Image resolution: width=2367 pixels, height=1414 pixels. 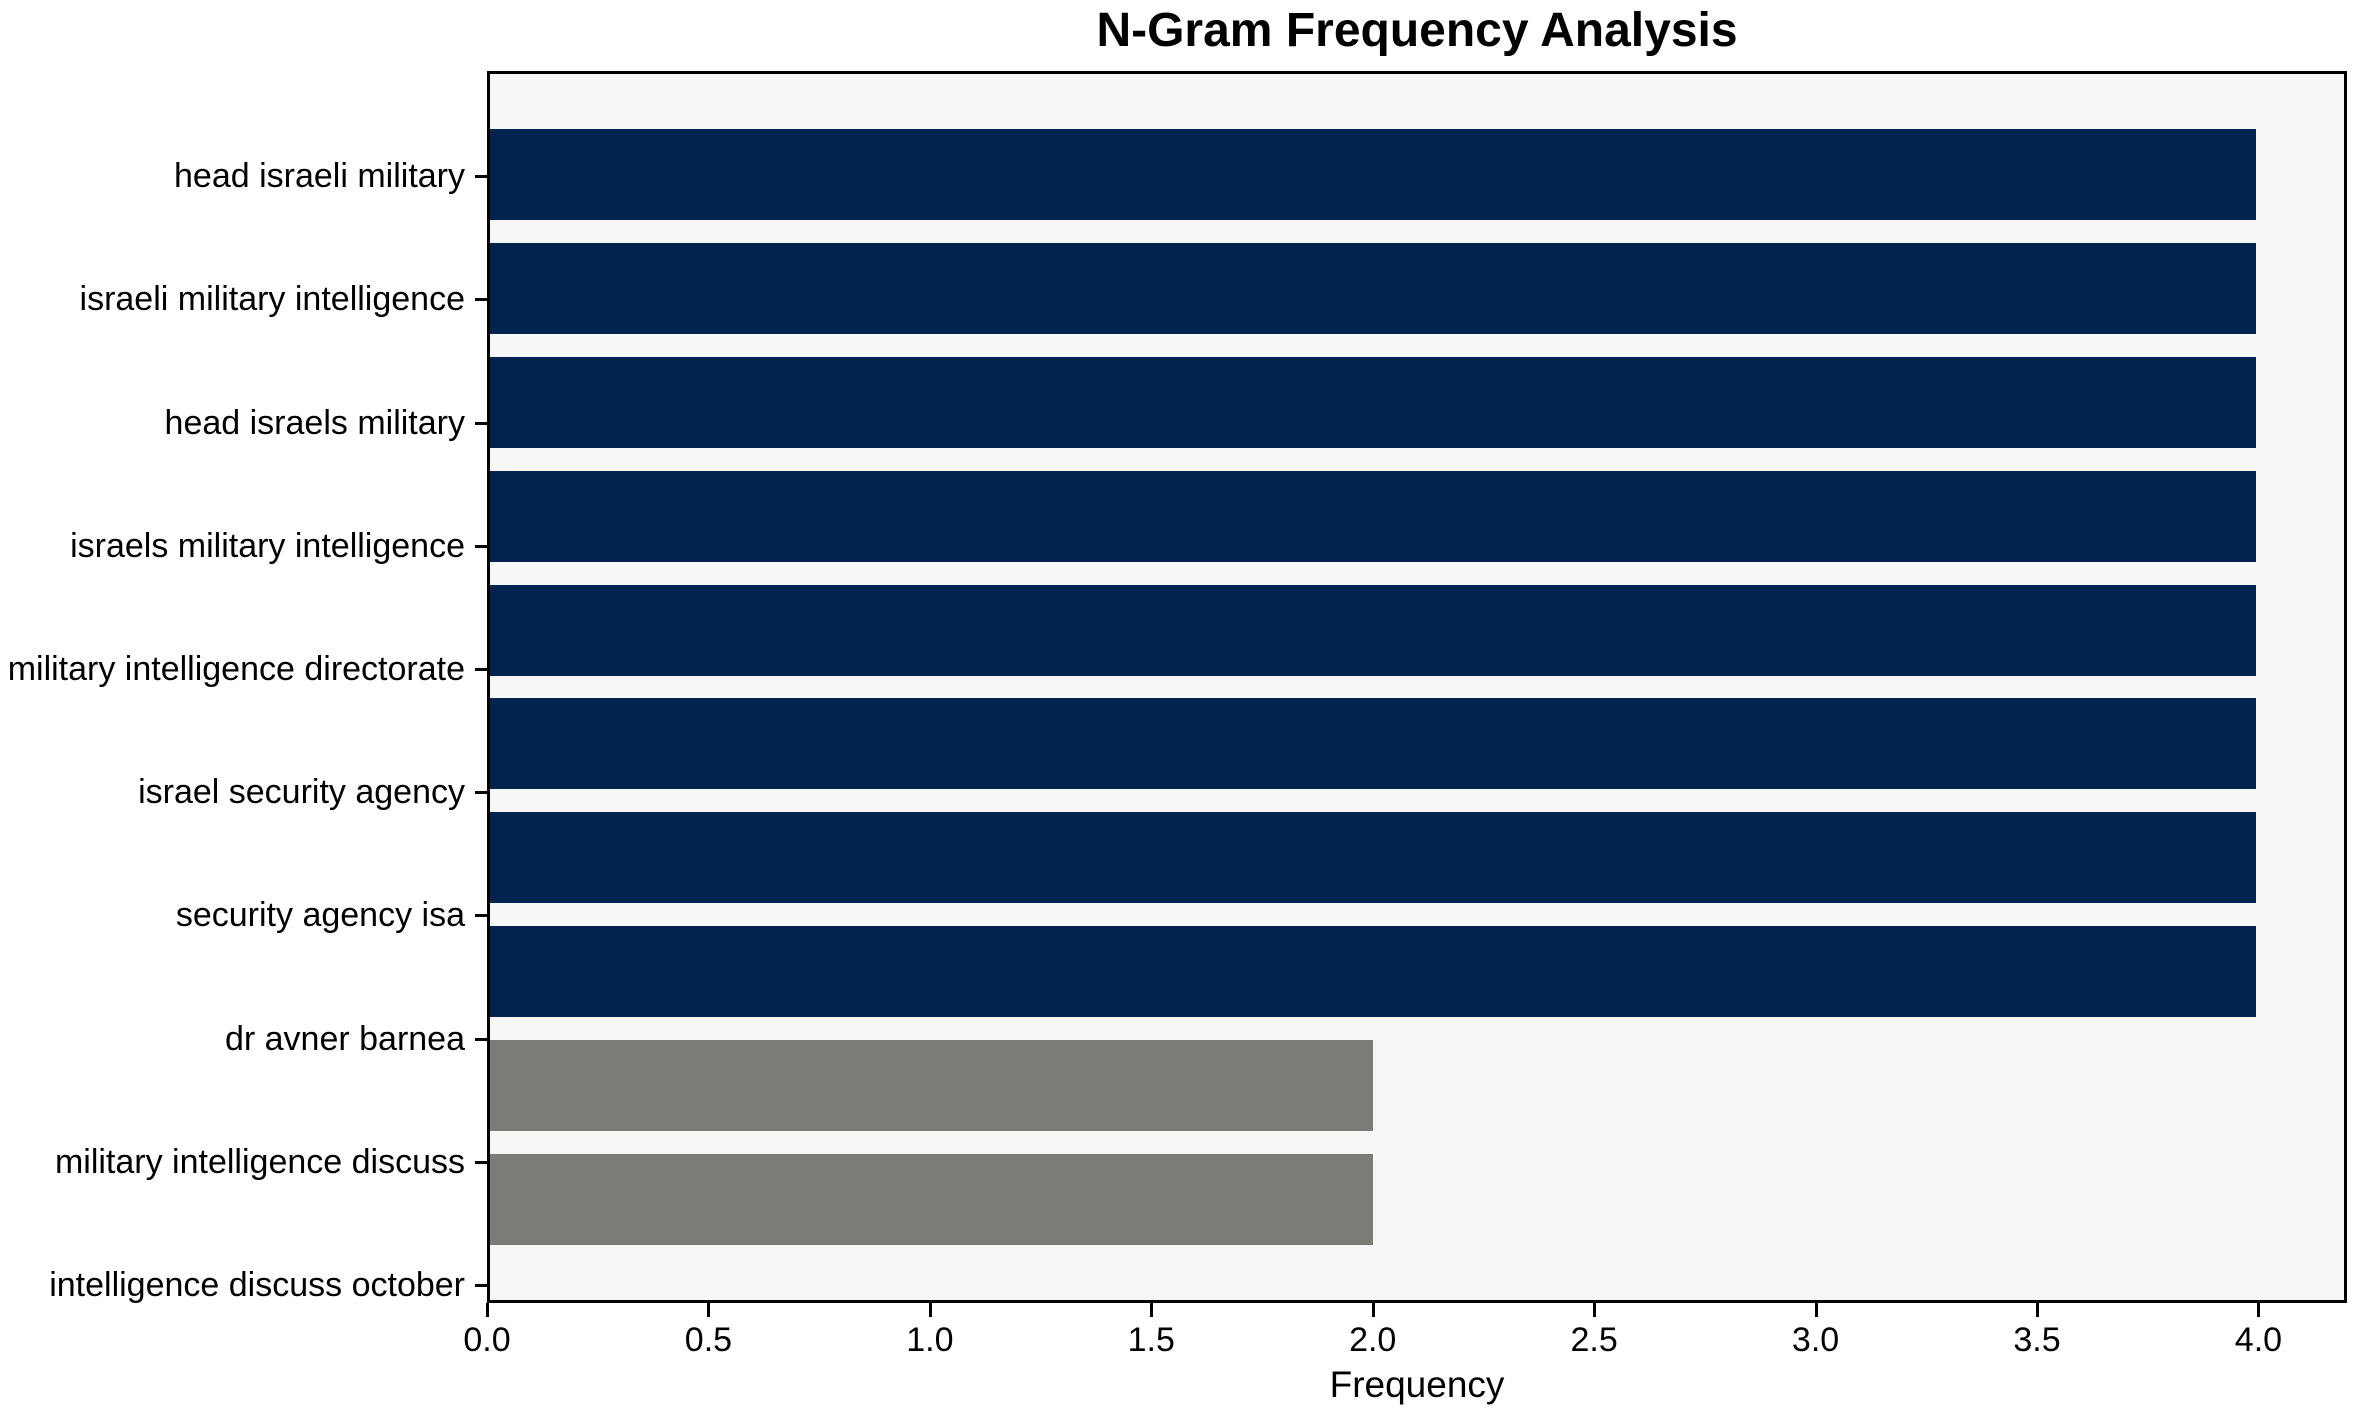 What do you see at coordinates (314, 422) in the screenshot?
I see `y-tick-label: head israels military` at bounding box center [314, 422].